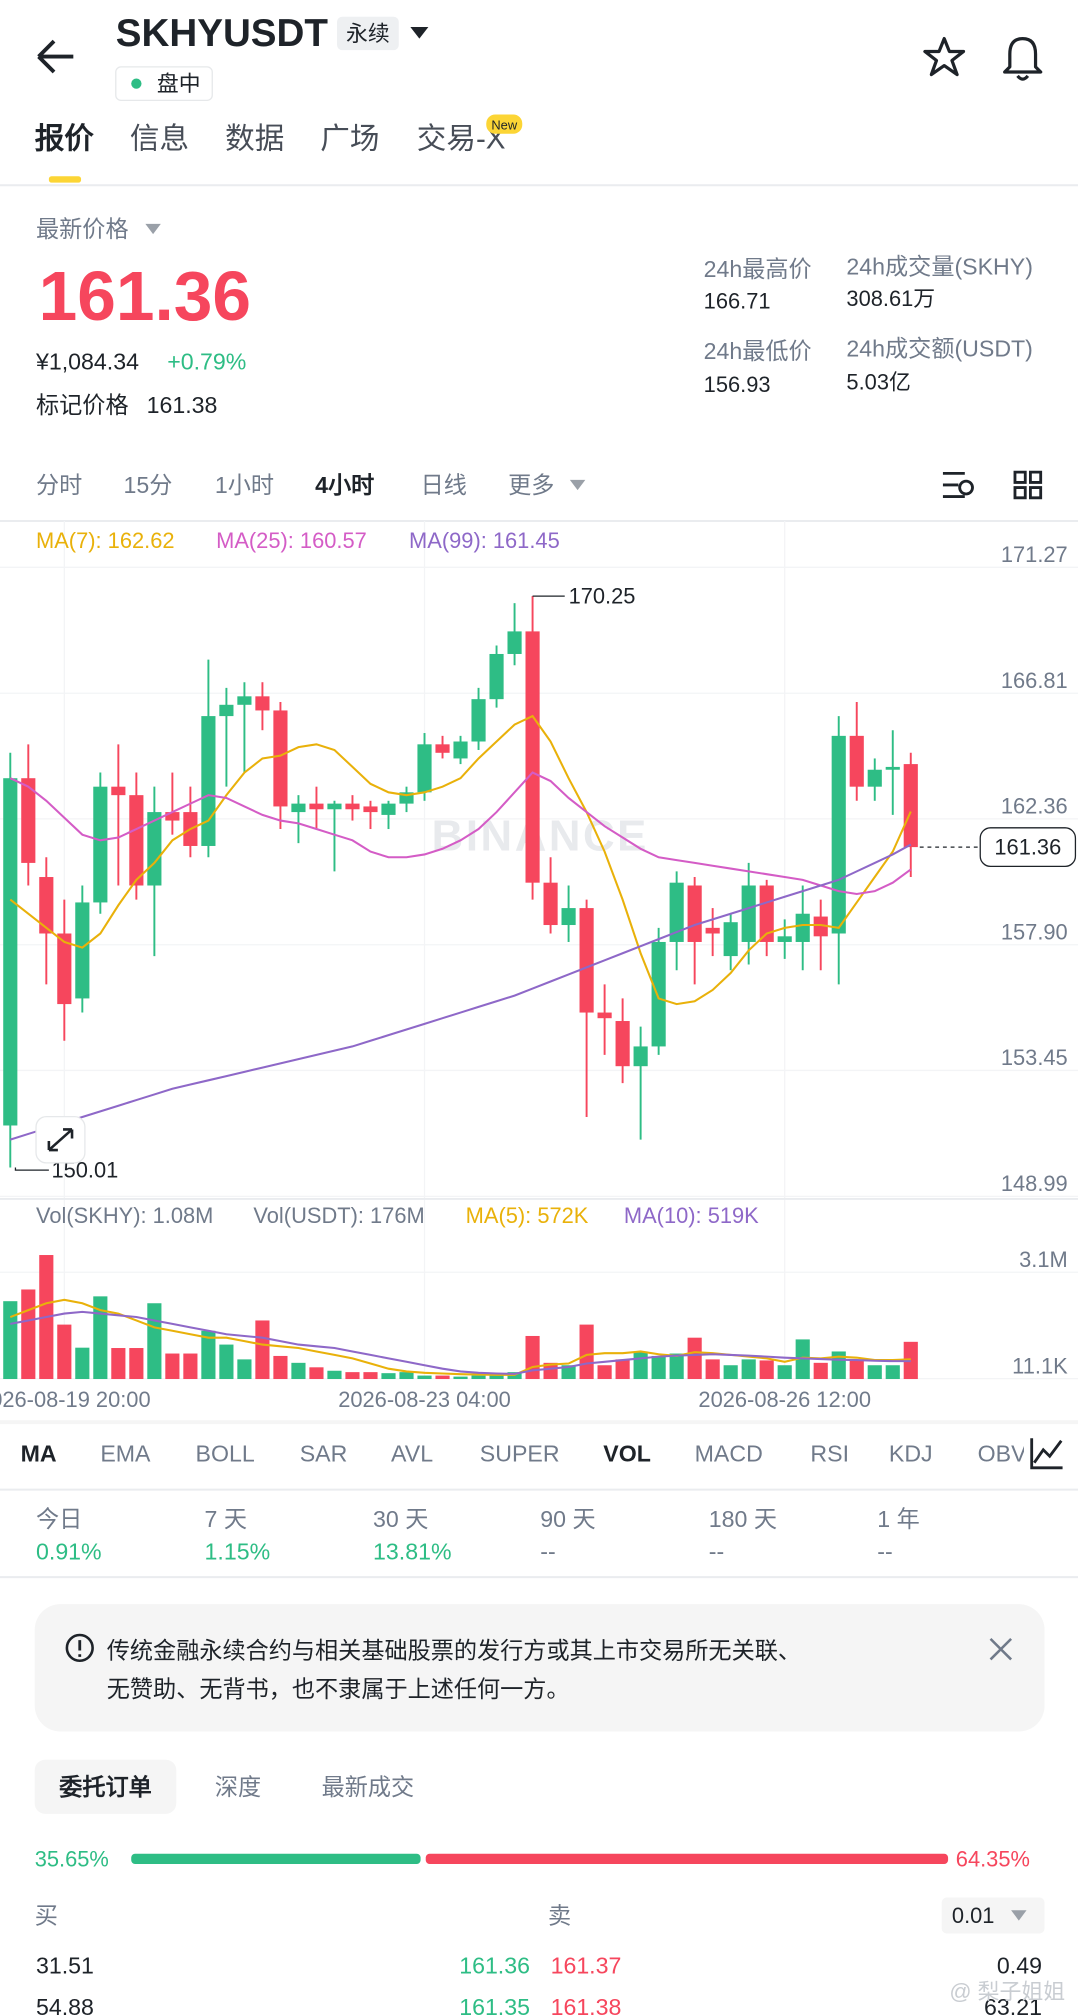 Image resolution: width=1078 pixels, height=2016 pixels. What do you see at coordinates (254, 138) in the screenshot?
I see `tab: 数据` at bounding box center [254, 138].